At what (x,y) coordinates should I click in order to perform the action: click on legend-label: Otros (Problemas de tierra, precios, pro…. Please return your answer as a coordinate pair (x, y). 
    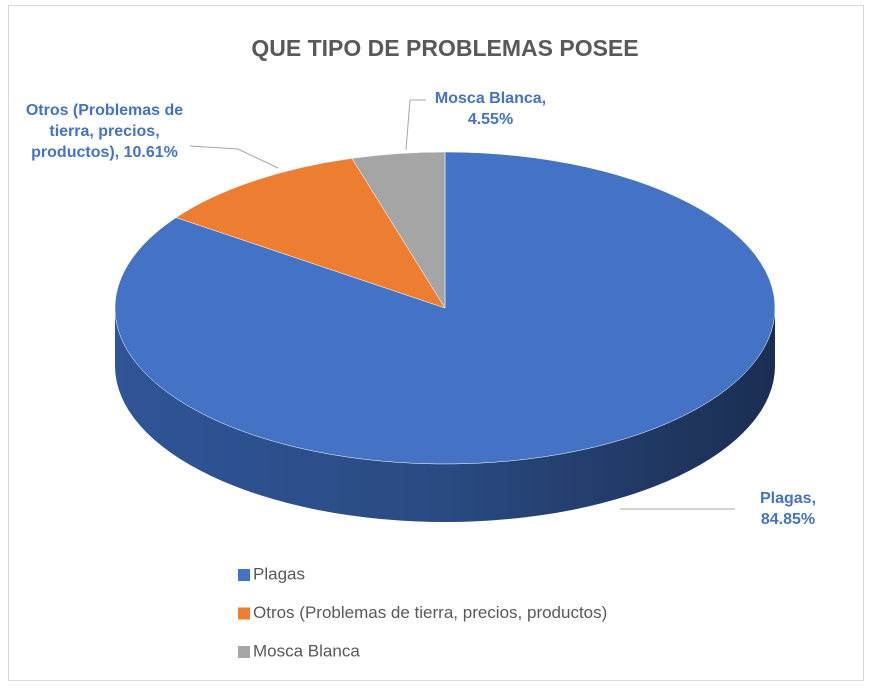
    Looking at the image, I should click on (430, 612).